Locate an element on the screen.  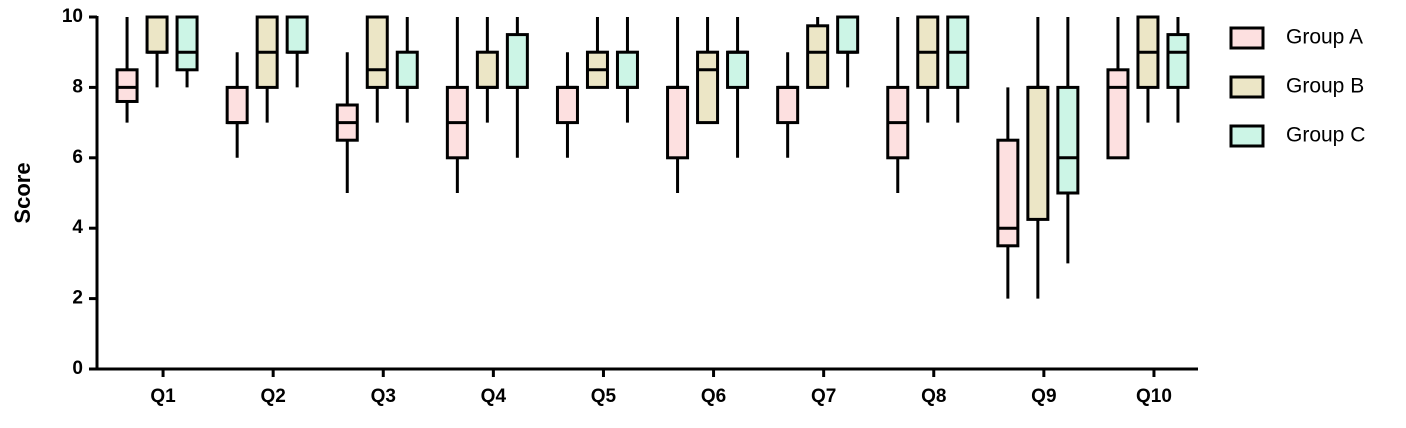
x-tick-label: Q4 is located at coordinates (494, 396).